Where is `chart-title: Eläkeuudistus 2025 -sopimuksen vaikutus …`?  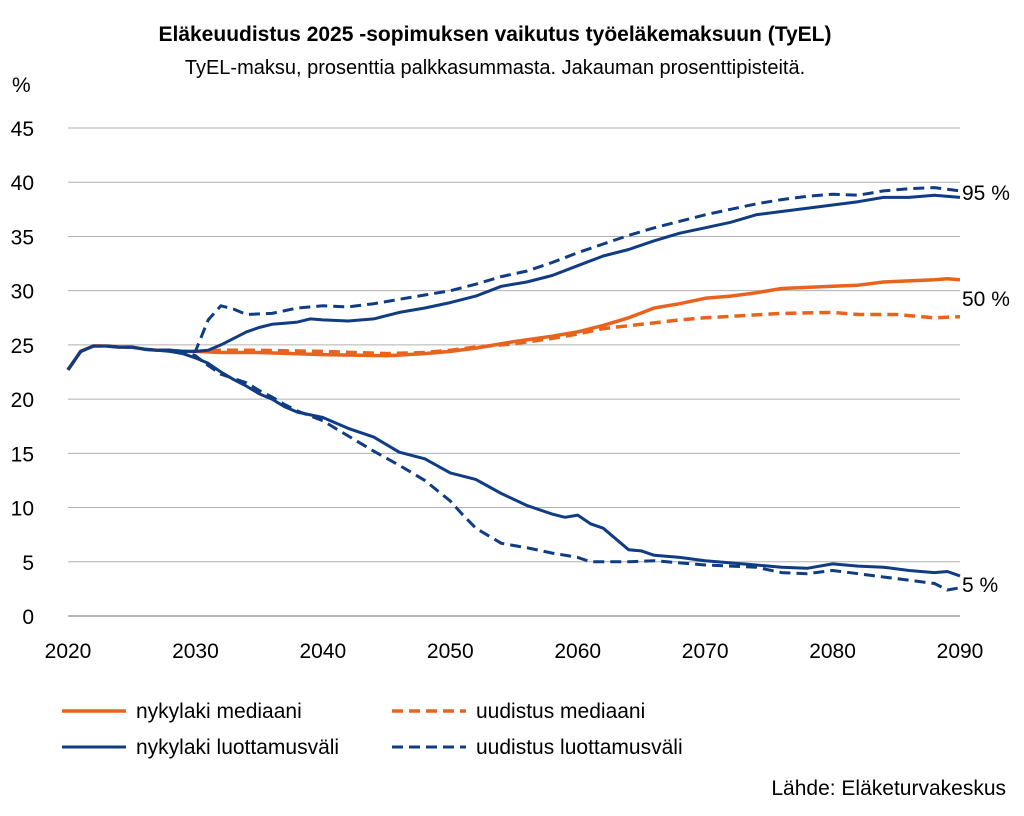
chart-title: Eläkeuudistus 2025 -sopimuksen vaikutus … is located at coordinates (494, 34).